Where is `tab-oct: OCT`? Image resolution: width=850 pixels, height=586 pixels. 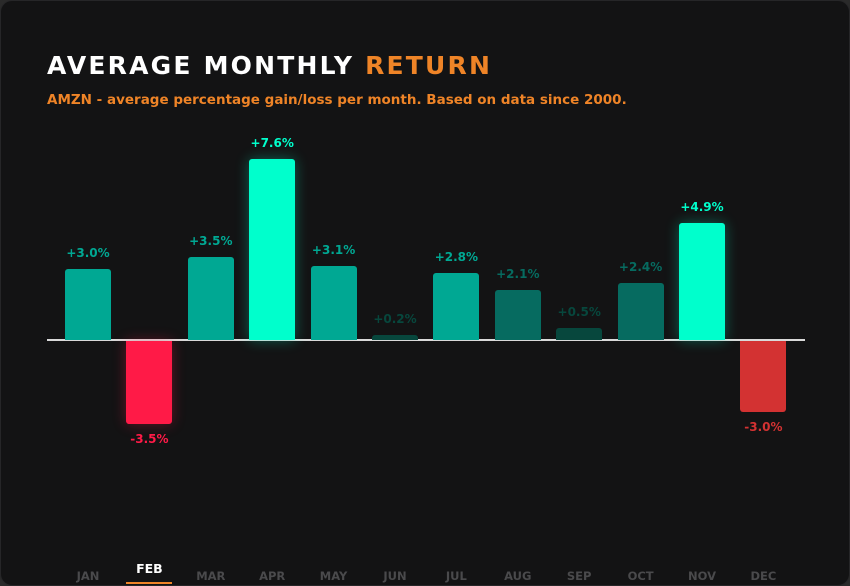 tab-oct: OCT is located at coordinates (641, 576).